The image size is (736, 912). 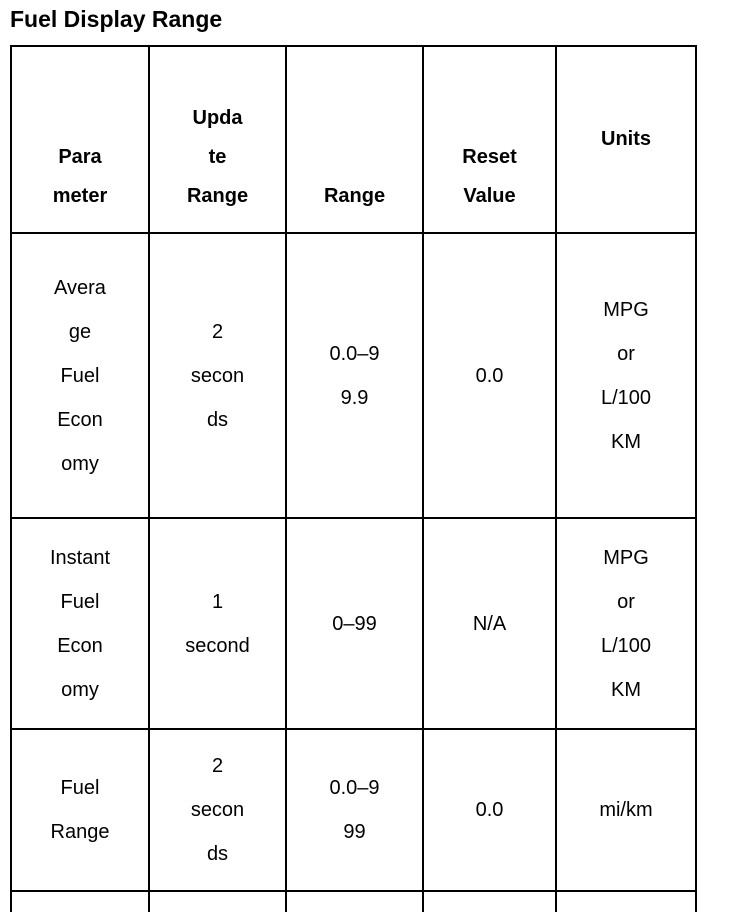 I want to click on cell-parameter: Instant Fuel Econ omy, so click(x=80, y=623).